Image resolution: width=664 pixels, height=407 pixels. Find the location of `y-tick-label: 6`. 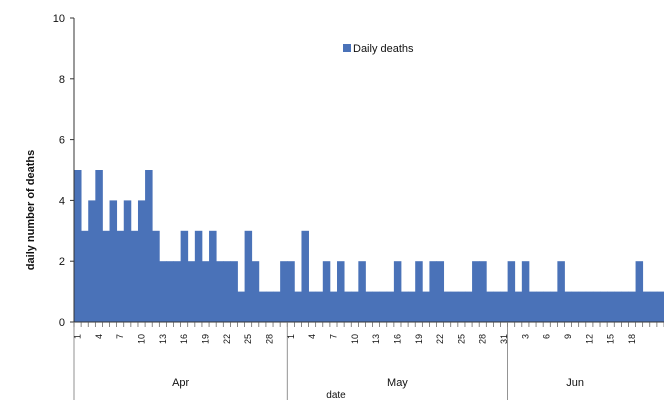

y-tick-label: 6 is located at coordinates (62, 141).